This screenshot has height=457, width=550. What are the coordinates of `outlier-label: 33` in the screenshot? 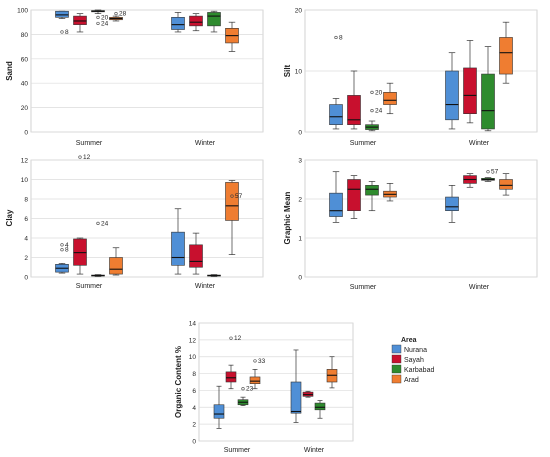 It's located at (262, 361).